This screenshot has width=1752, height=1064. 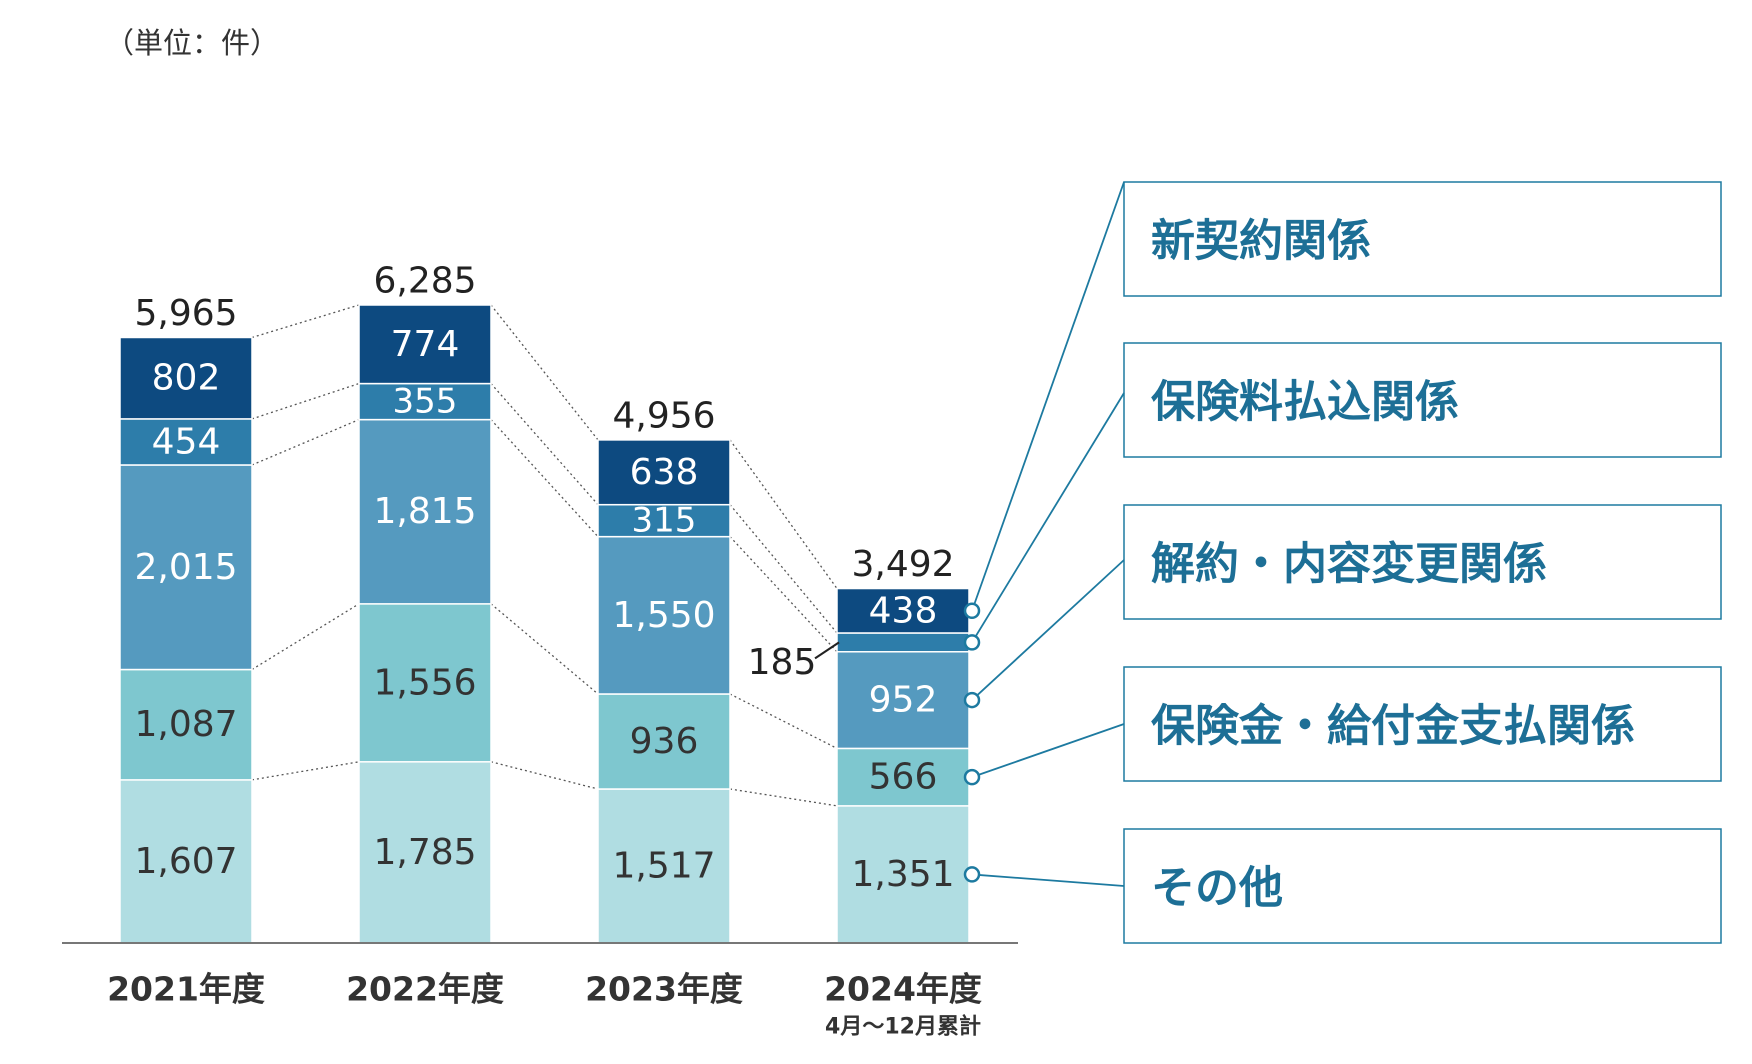 I want to click on data-label: 952, so click(x=903, y=700).